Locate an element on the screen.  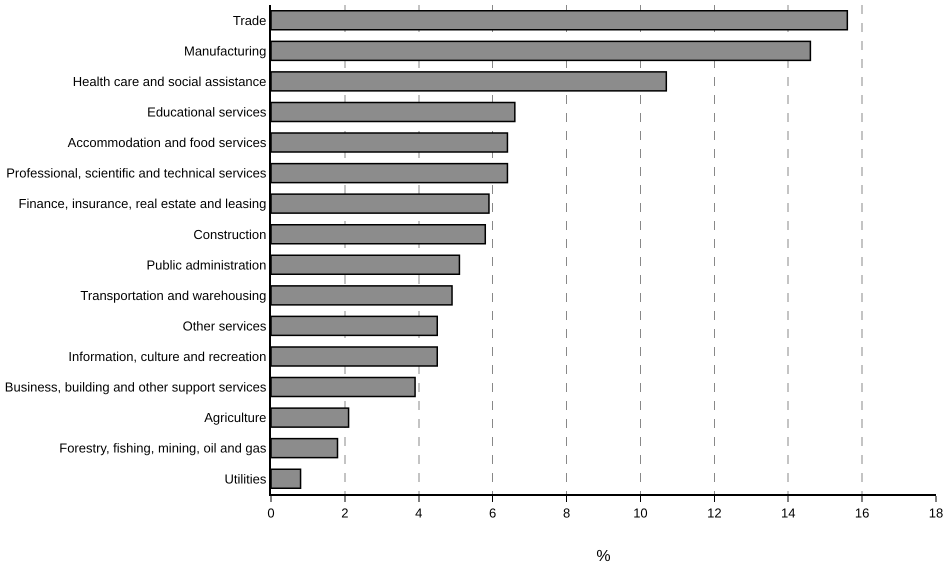
x-tick-label: 2 is located at coordinates (345, 513).